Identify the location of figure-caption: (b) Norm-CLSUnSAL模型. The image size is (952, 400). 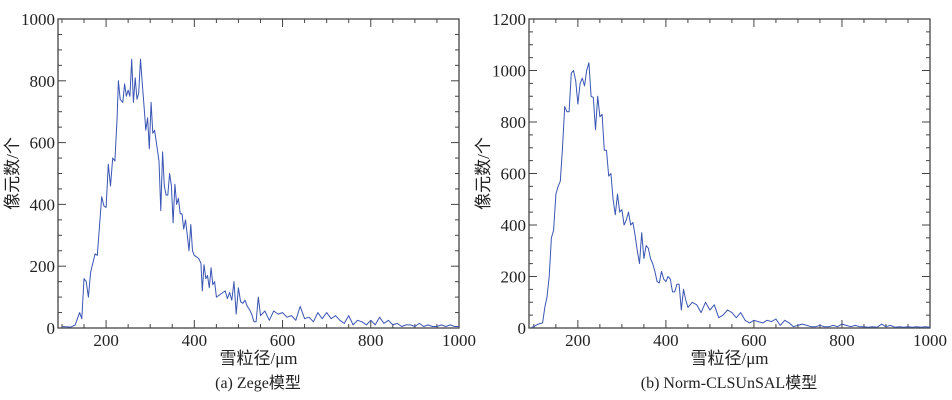
(729, 383).